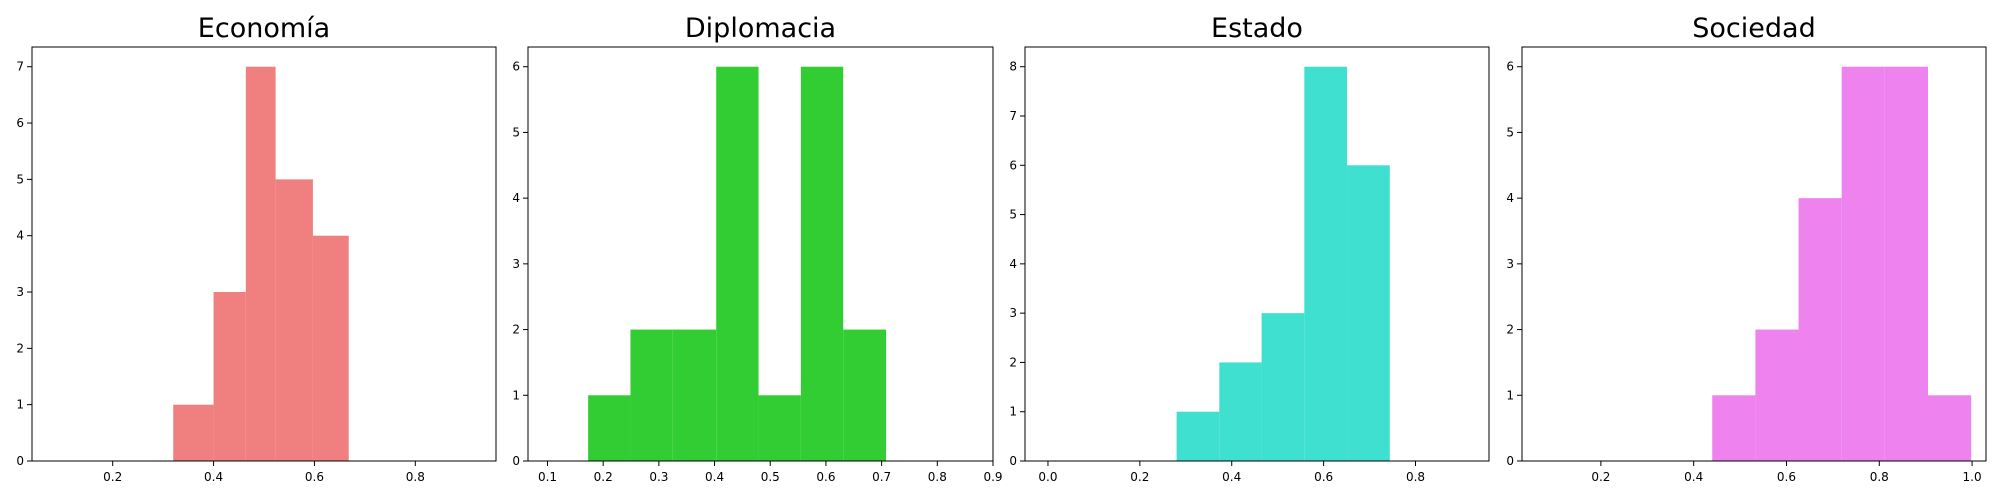 The image size is (2000, 500). Describe the element at coordinates (1753, 28) in the screenshot. I see `chart-title: Sociedad` at that location.